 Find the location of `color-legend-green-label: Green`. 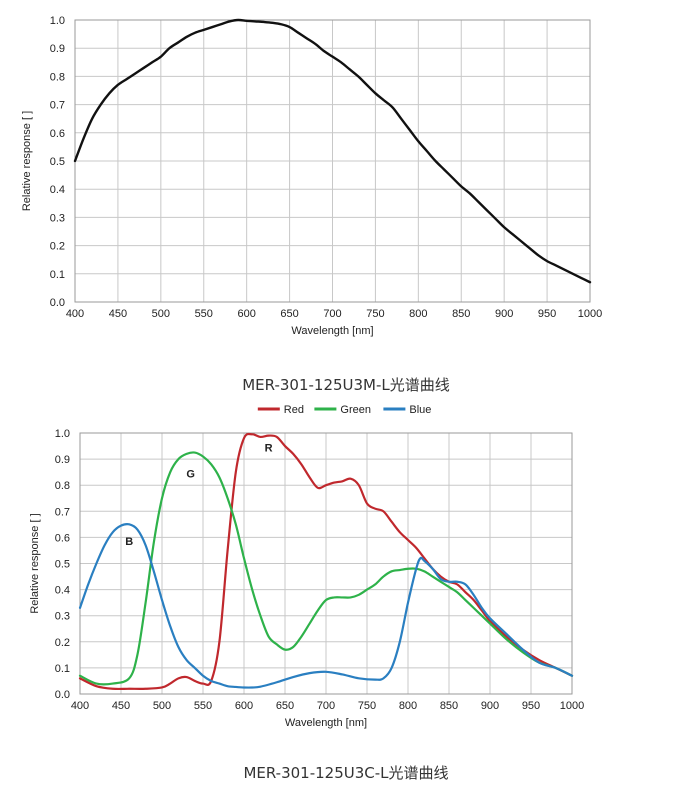

color-legend-green-label: Green is located at coordinates (355, 410).